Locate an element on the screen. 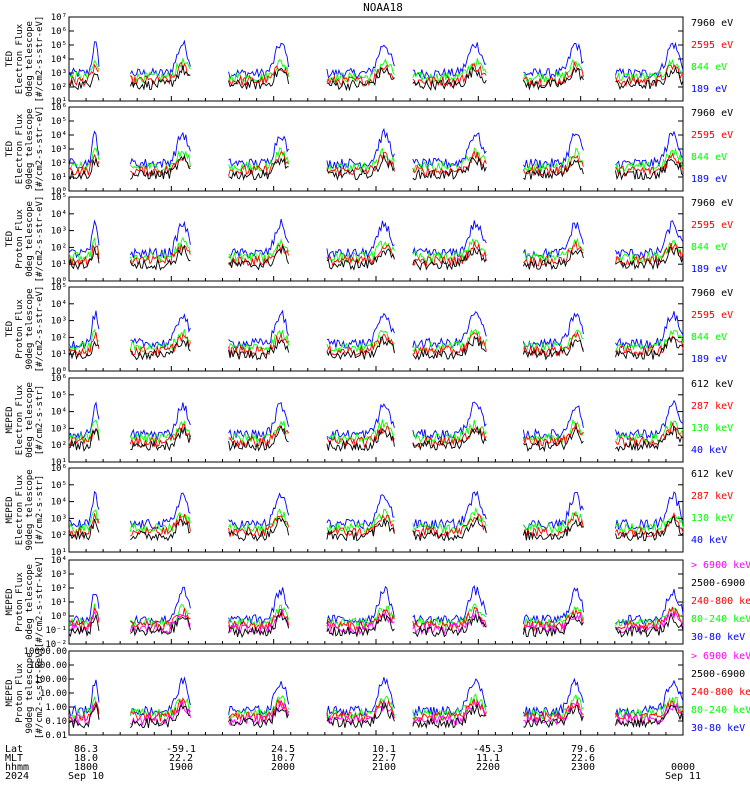 This screenshot has width=750, height=800. footer-hhmm: 2300 is located at coordinates (583, 767).